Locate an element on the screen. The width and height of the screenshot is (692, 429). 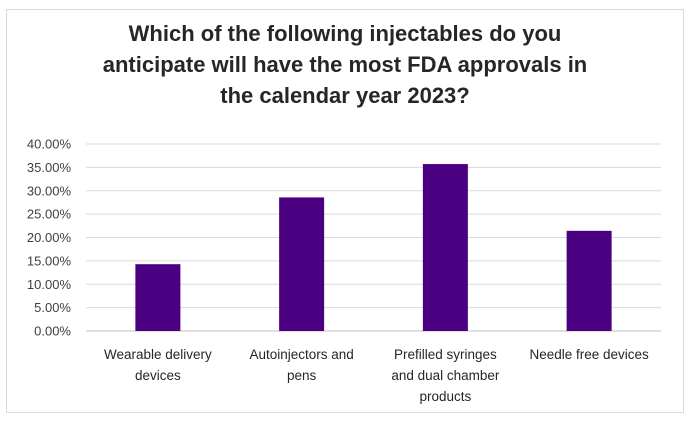
y-tick-label: 0.00% is located at coordinates (52, 331).